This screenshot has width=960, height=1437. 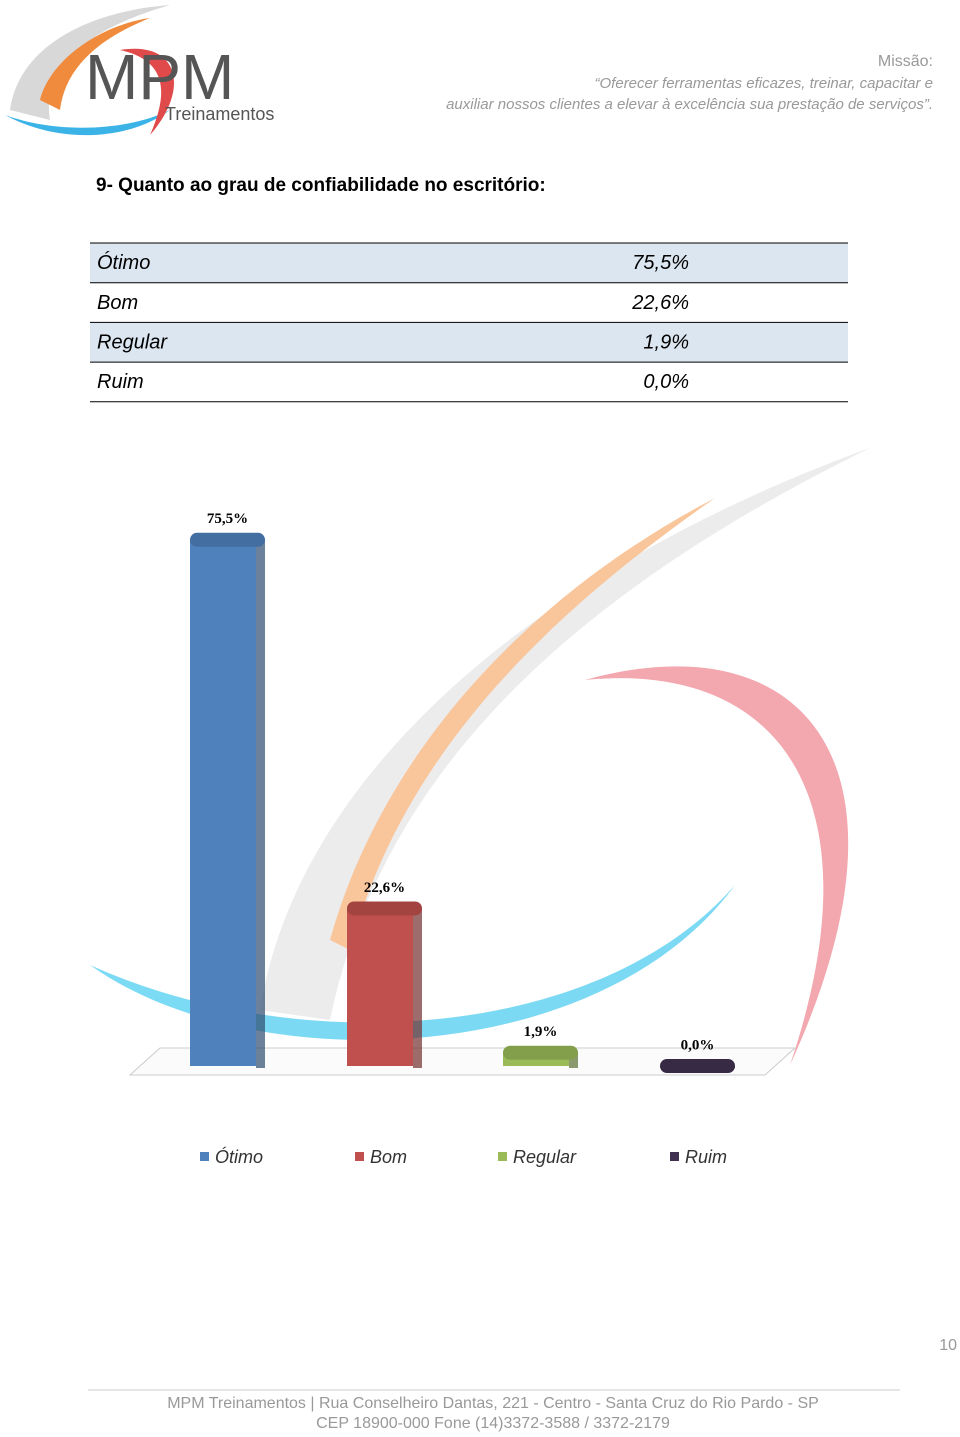 What do you see at coordinates (706, 1157) in the screenshot?
I see `legend-label: Ruim` at bounding box center [706, 1157].